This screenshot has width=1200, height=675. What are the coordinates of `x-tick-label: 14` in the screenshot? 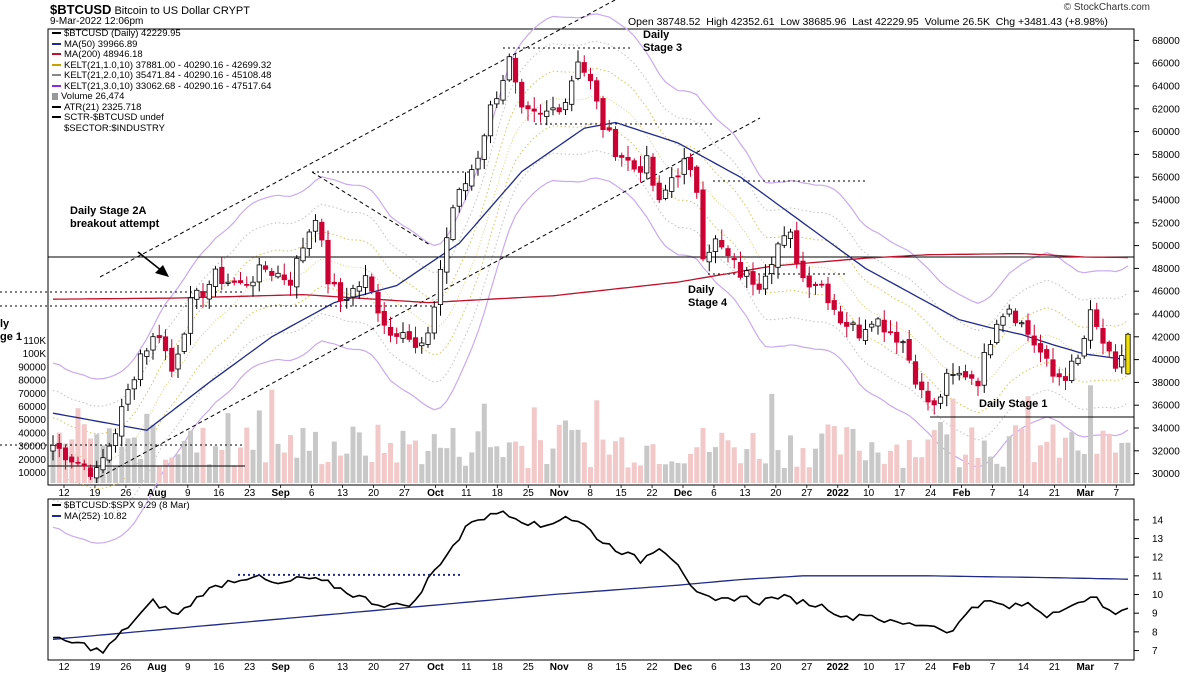 It's located at (1024, 667).